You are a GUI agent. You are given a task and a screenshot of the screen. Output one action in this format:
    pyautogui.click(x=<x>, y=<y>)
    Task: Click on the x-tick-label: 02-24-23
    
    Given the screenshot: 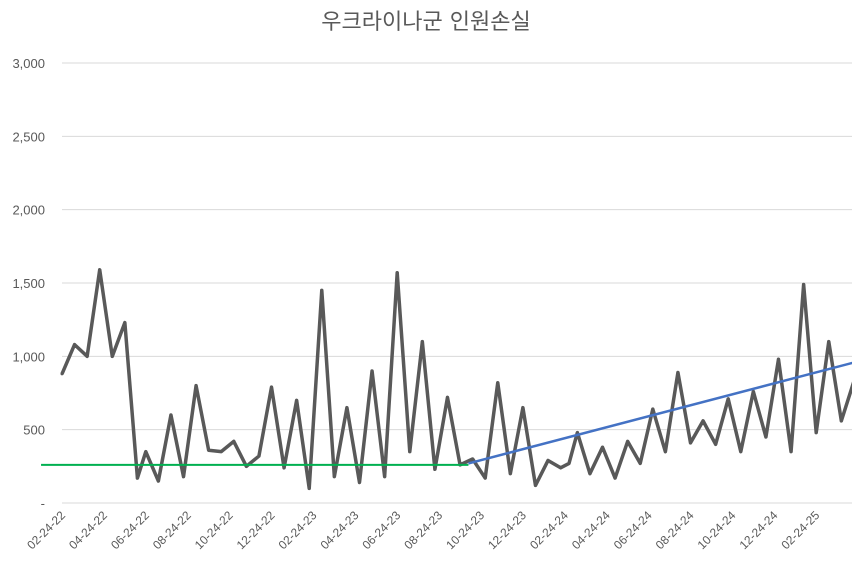 What is the action you would take?
    pyautogui.click(x=298, y=530)
    